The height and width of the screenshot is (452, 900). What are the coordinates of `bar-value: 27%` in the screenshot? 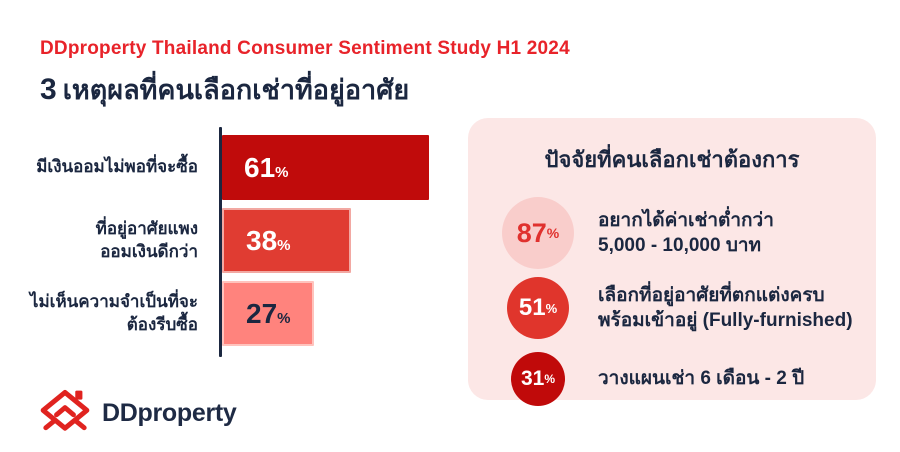 It's located at (268, 313).